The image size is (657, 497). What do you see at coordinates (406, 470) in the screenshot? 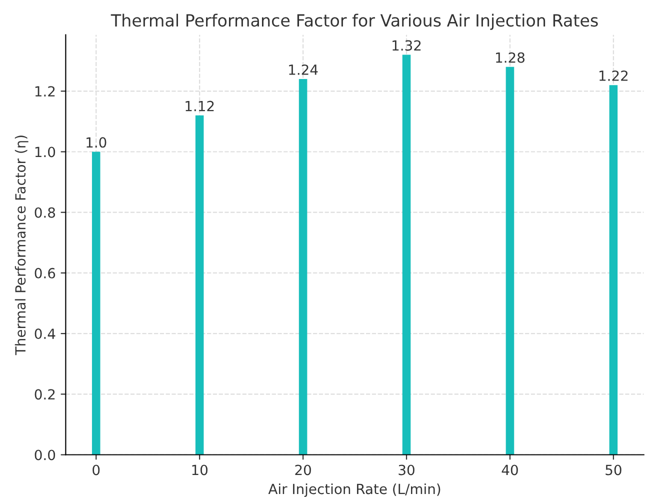
I see `x-tick-label: 30` at bounding box center [406, 470].